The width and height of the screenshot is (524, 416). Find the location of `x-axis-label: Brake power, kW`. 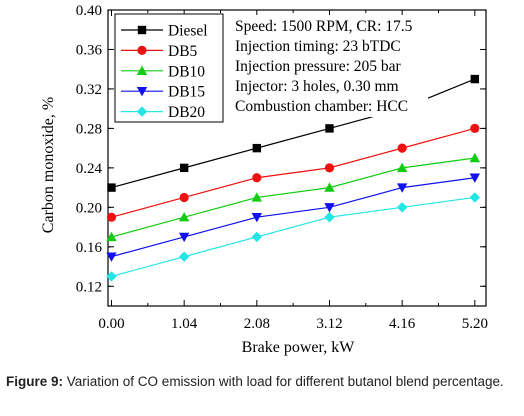

x-axis-label: Brake power, kW is located at coordinates (299, 347).